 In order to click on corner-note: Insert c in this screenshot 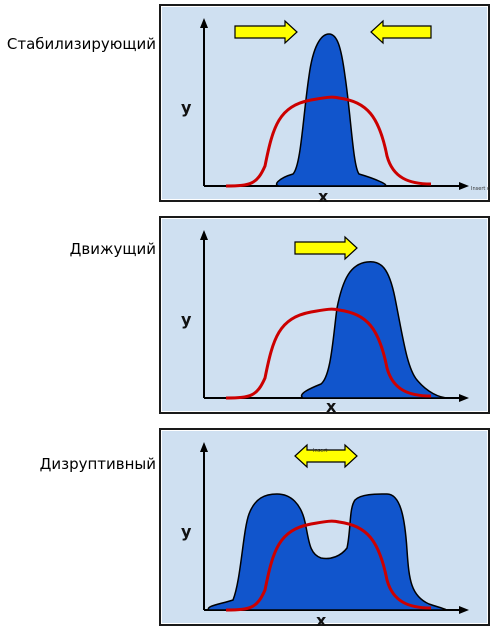, I will do `click(480, 189)`.